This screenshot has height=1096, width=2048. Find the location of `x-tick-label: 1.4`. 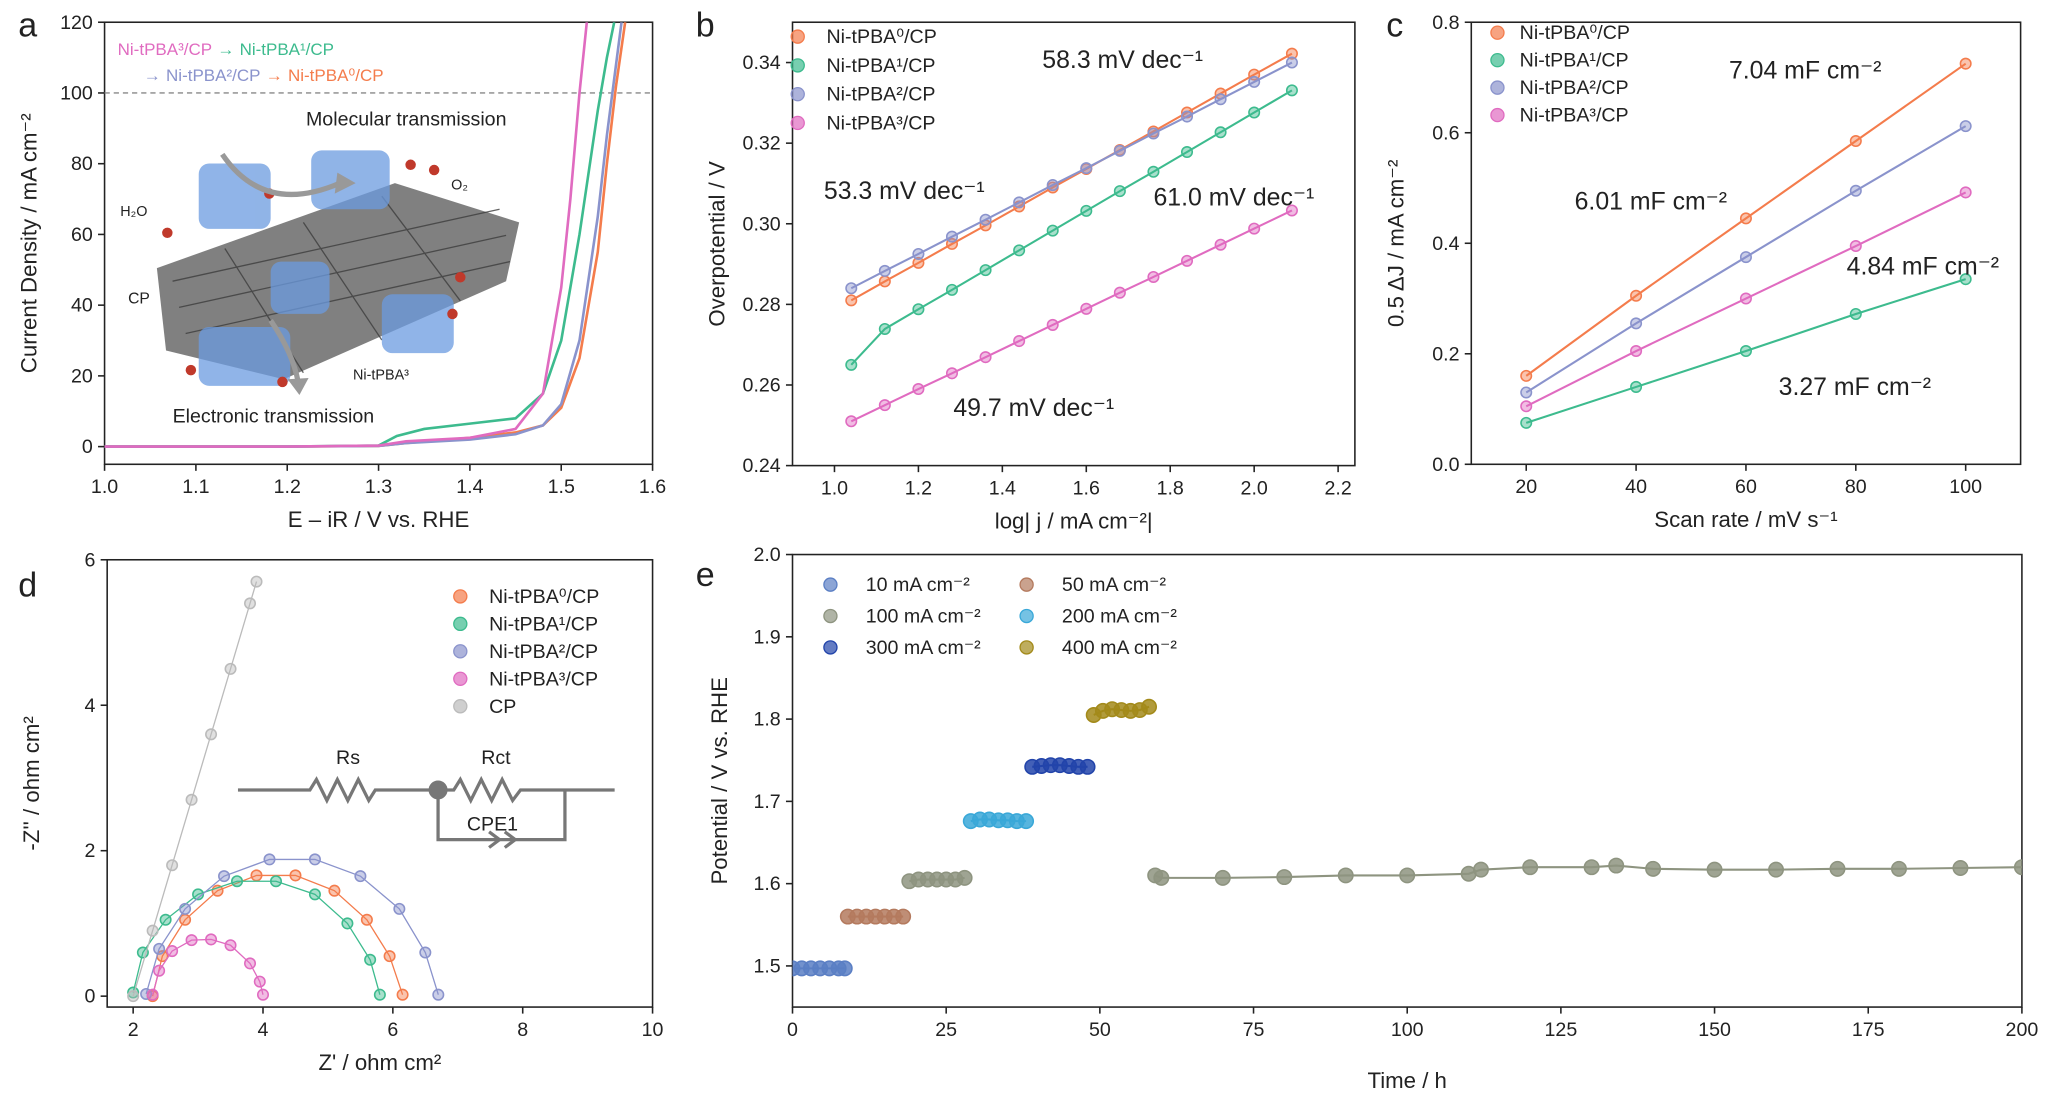

x-tick-label: 1.4 is located at coordinates (1002, 488).